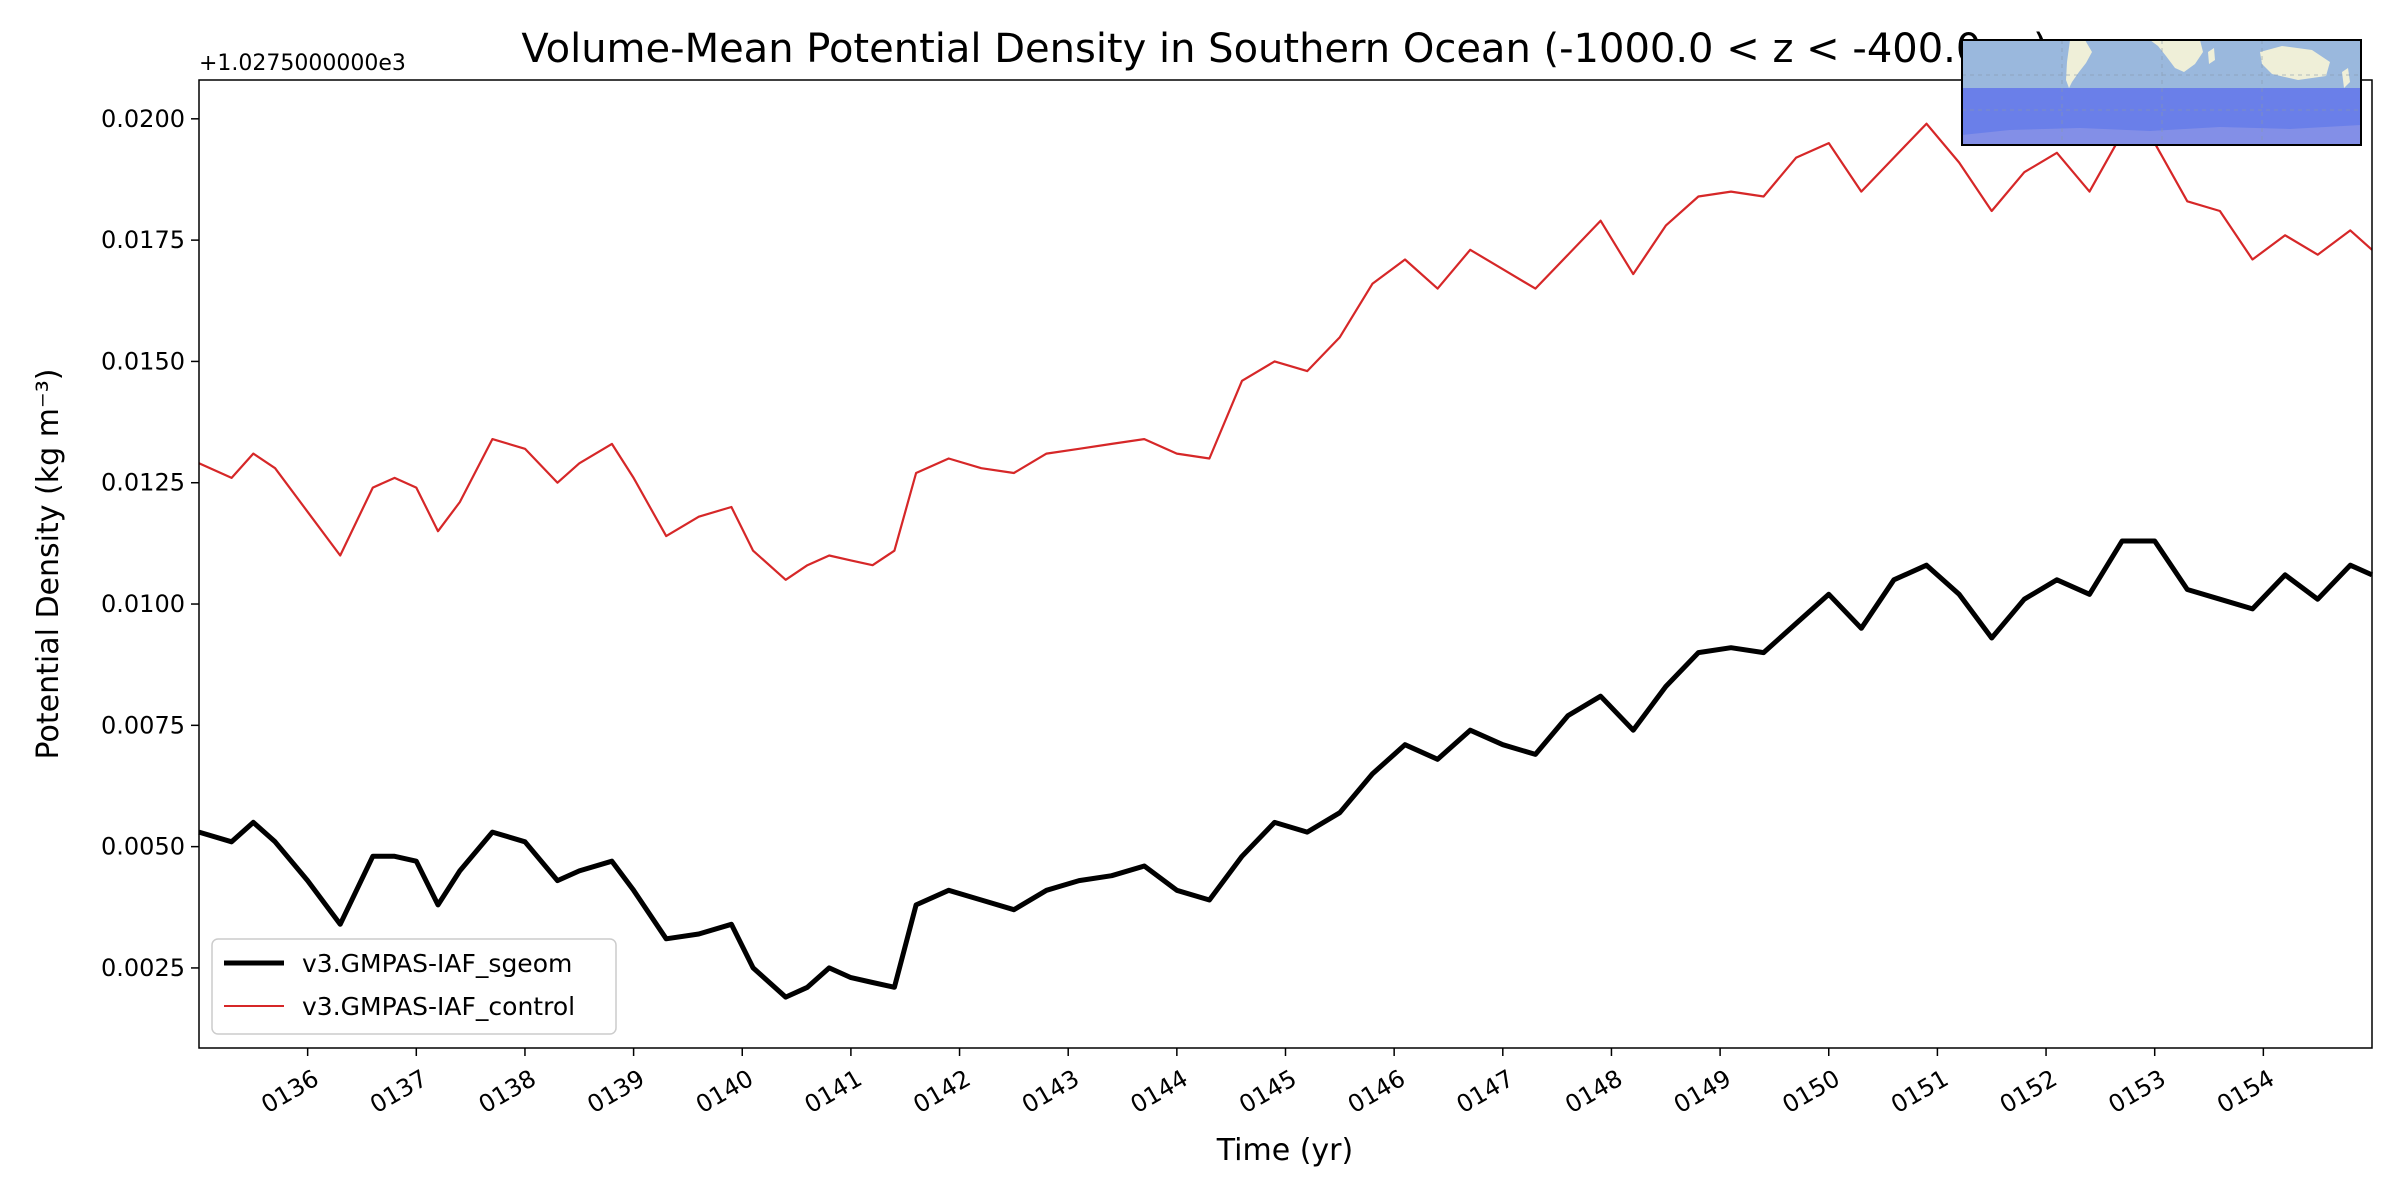  Describe the element at coordinates (2295, 63) in the screenshot. I see `map-land-australia` at that location.